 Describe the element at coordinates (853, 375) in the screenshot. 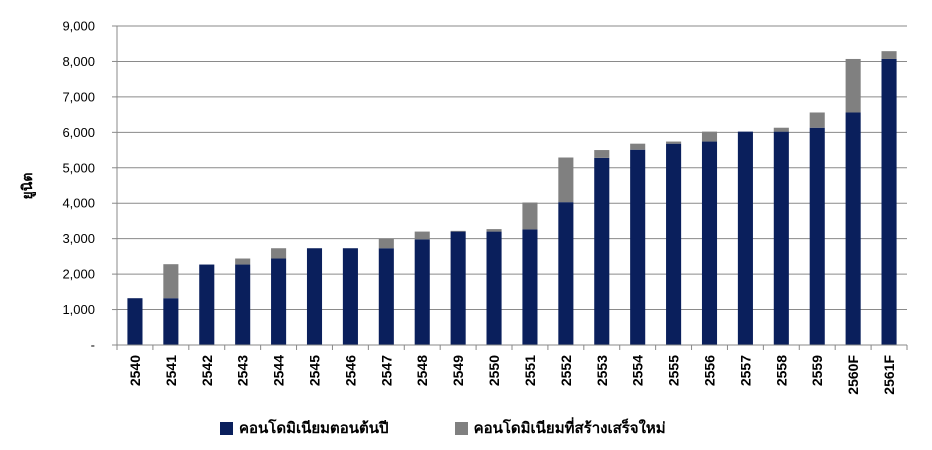

I see `x-tick-label: 2560F` at that location.